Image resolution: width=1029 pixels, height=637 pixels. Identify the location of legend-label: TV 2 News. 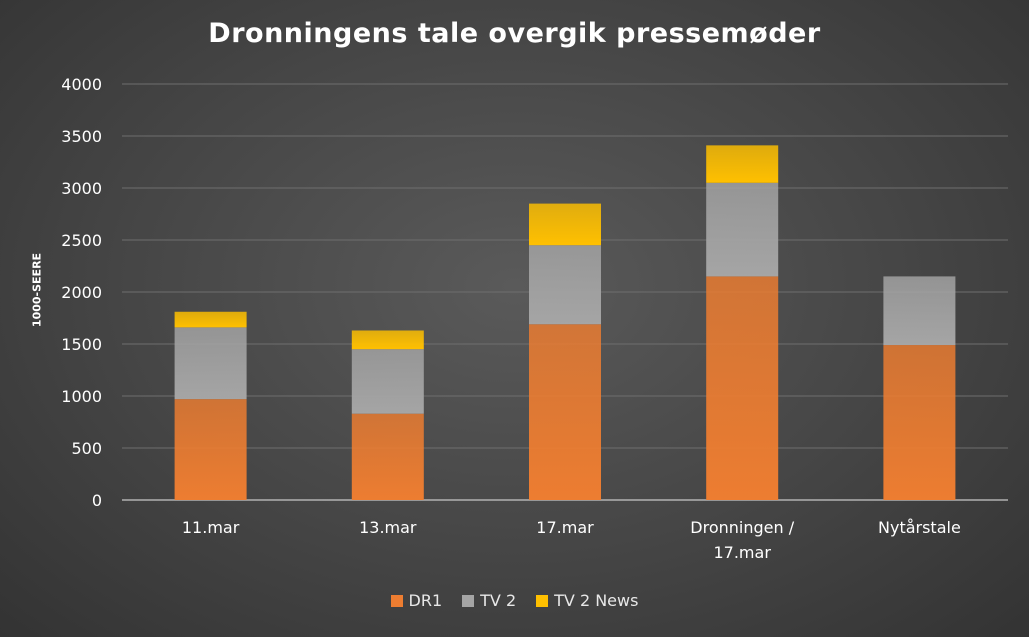
(596, 600).